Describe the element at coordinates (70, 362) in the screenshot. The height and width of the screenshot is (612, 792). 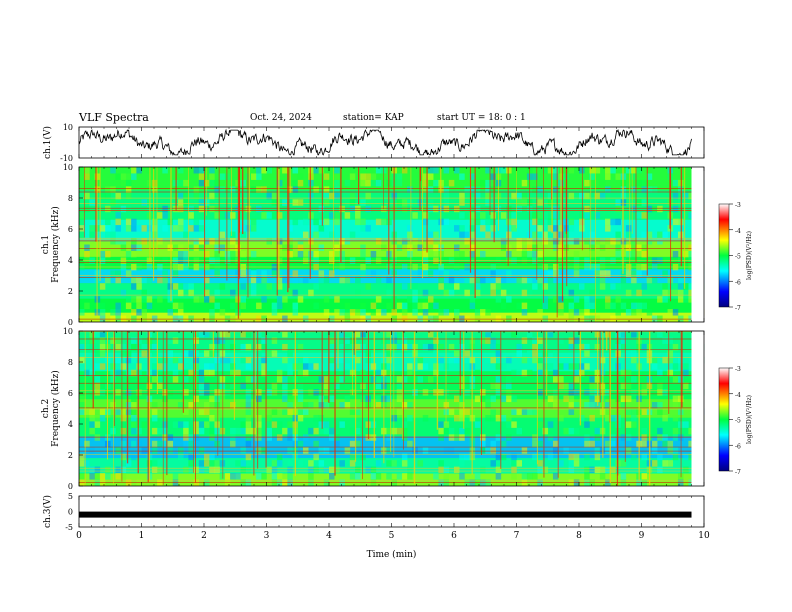
I see `ch2-spectrogram-y-tick-label: 8` at that location.